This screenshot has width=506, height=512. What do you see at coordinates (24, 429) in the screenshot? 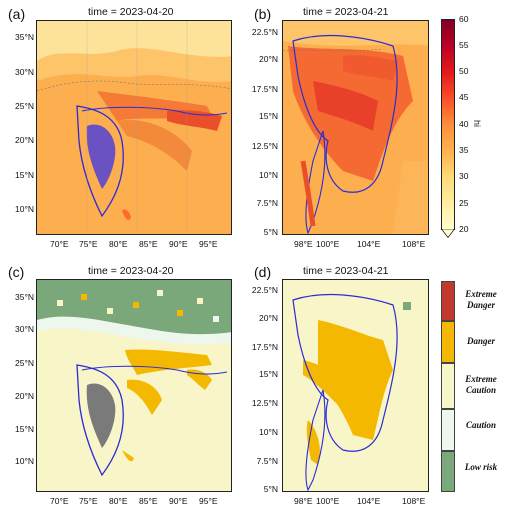
I see `panel-c-lat-tick: 15°N` at bounding box center [24, 429].